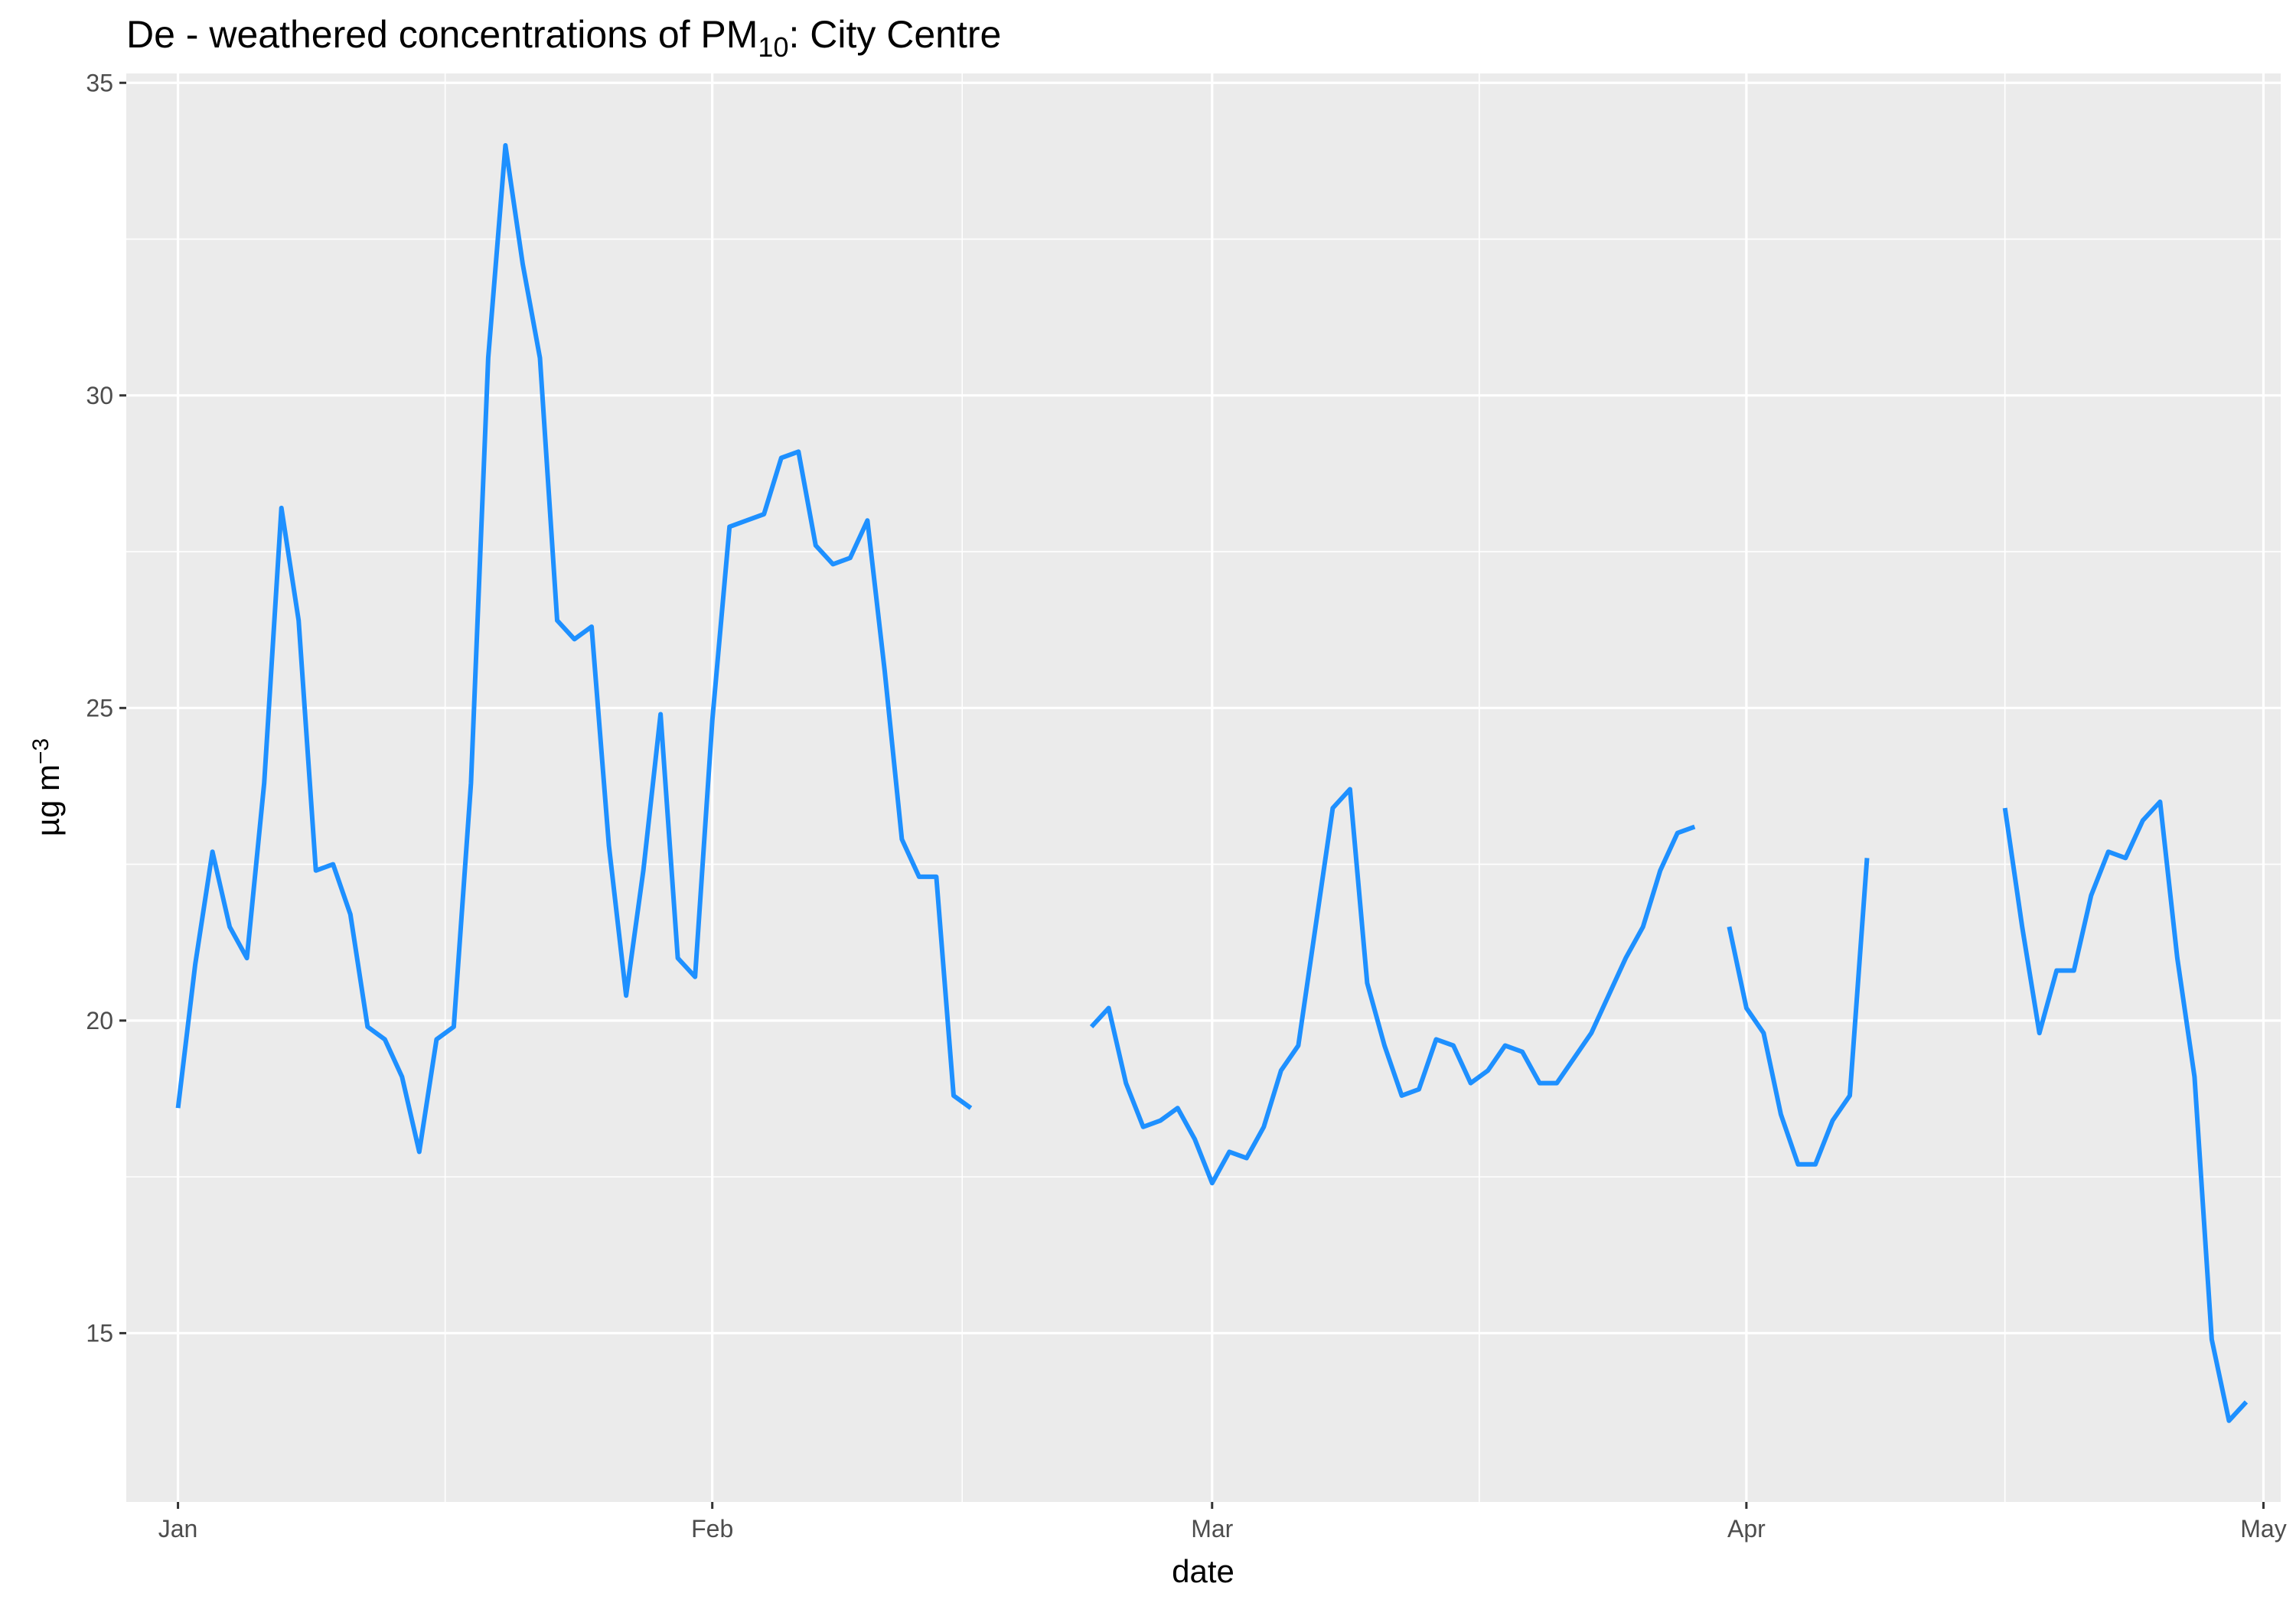 The height and width of the screenshot is (1606, 2296). I want to click on x-tick-label: Mar, so click(1212, 1528).